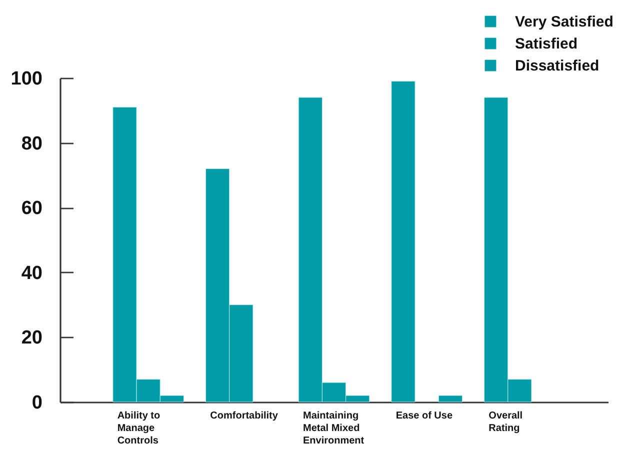 The image size is (625, 464). What do you see at coordinates (424, 416) in the screenshot?
I see `x-tick-label: Ease of Use` at bounding box center [424, 416].